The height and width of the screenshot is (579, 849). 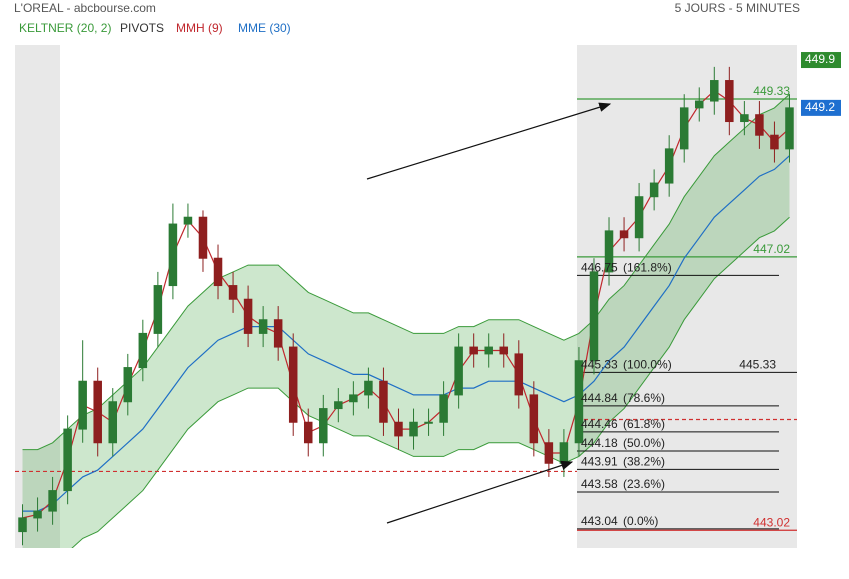 I want to click on pre-session-shade, so click(x=37, y=296).